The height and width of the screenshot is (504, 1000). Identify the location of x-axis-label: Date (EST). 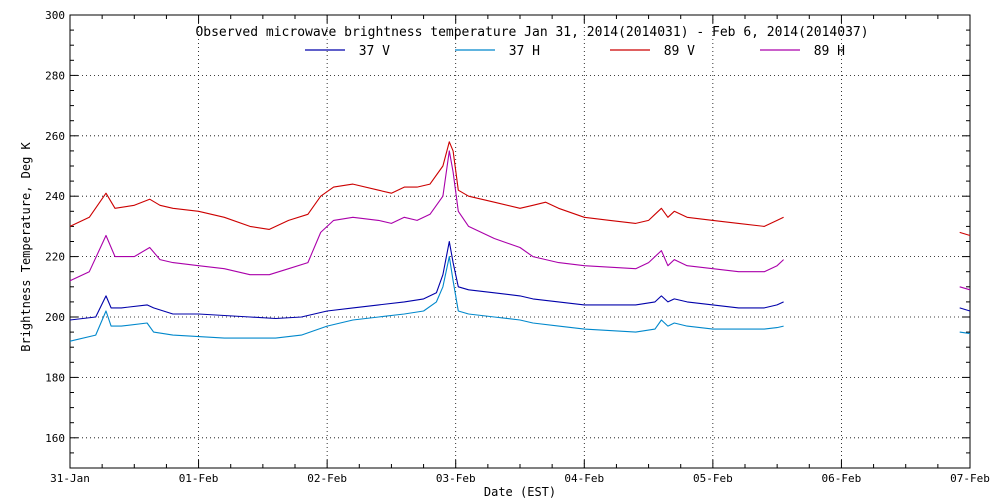
(520, 492).